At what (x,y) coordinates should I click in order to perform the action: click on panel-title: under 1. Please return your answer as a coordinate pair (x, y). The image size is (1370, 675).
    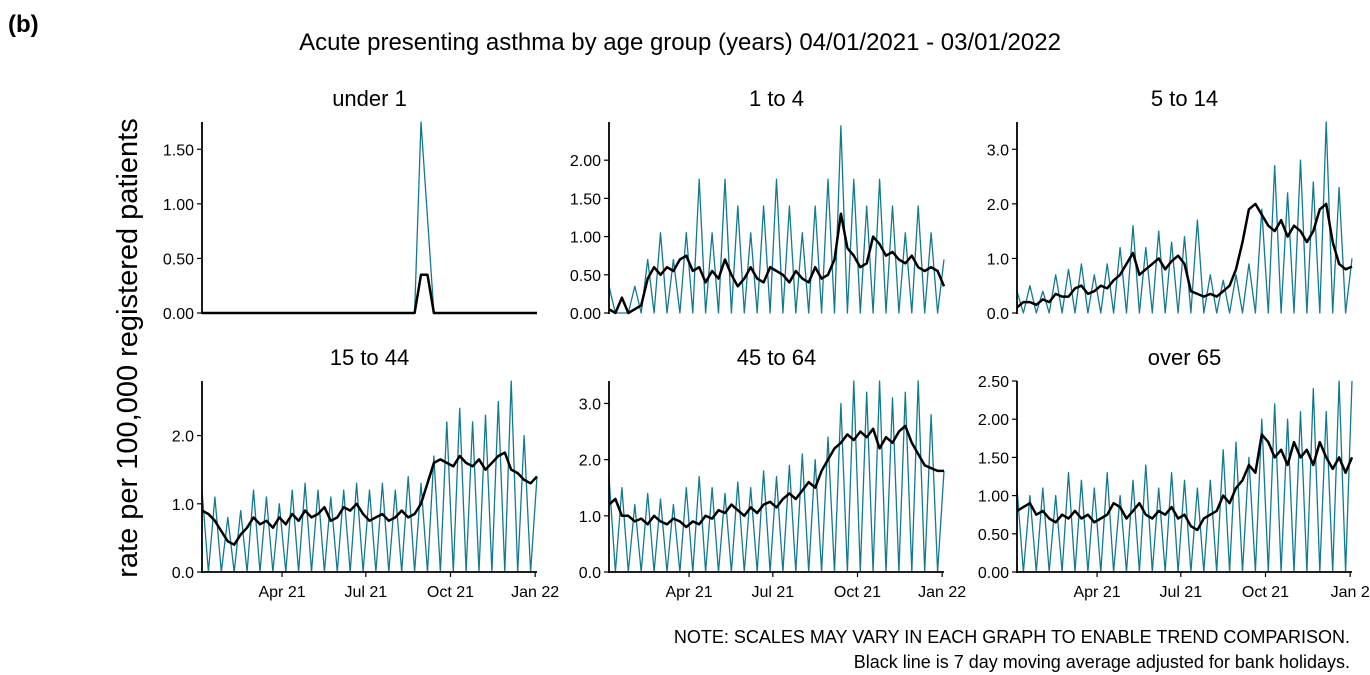
    Looking at the image, I should click on (369, 98).